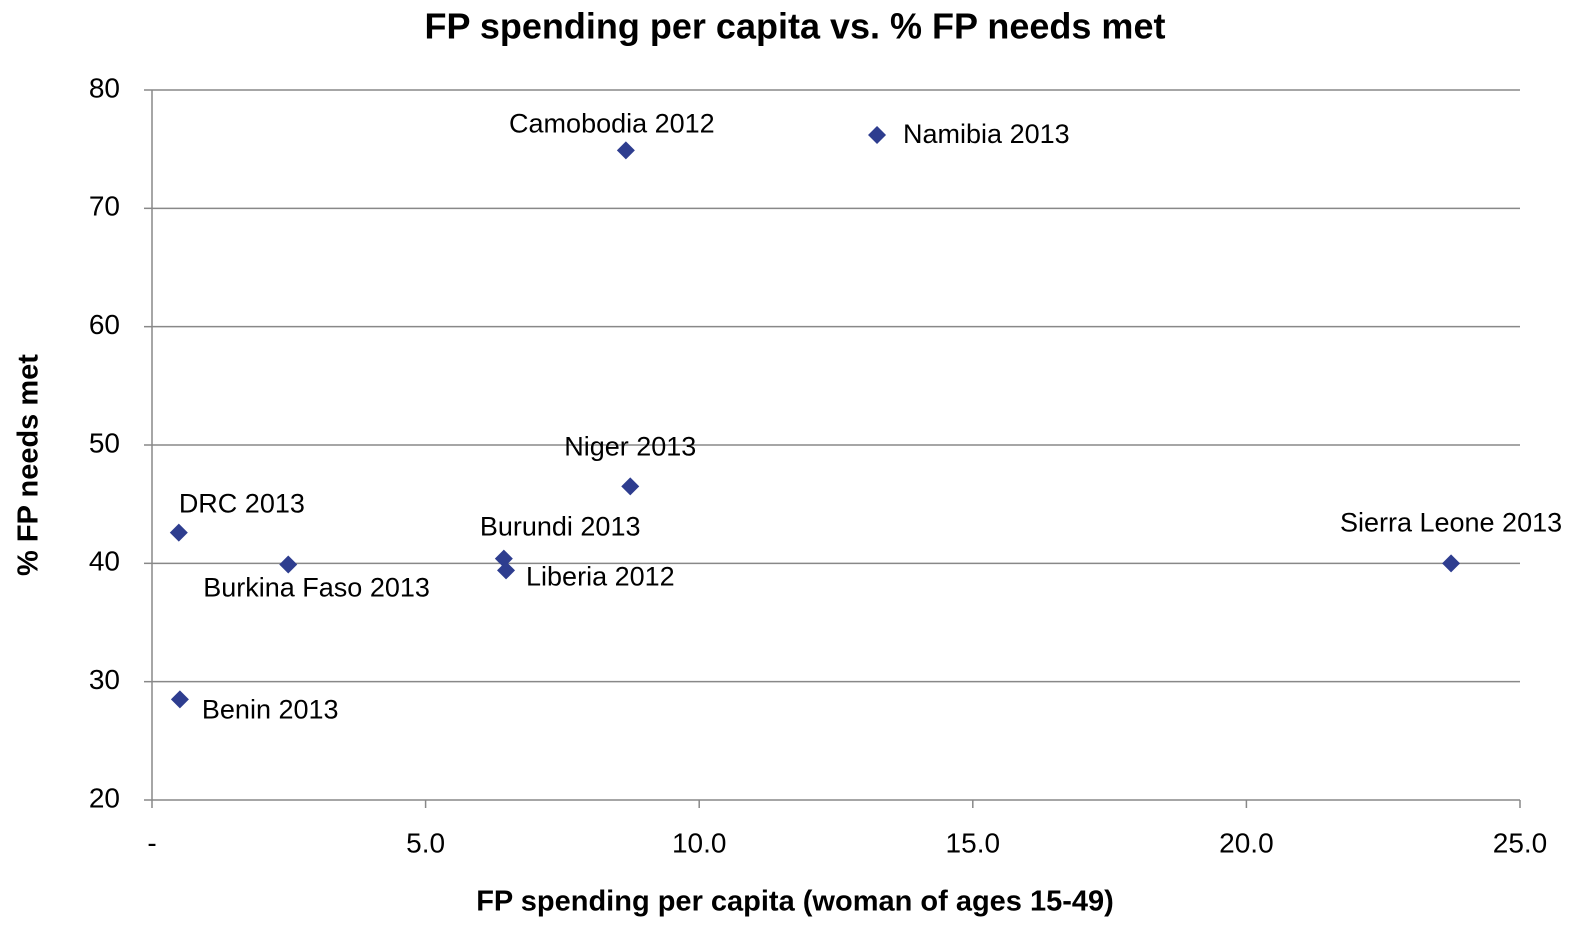  What do you see at coordinates (986, 134) in the screenshot?
I see `point-label: Namibia 2013` at bounding box center [986, 134].